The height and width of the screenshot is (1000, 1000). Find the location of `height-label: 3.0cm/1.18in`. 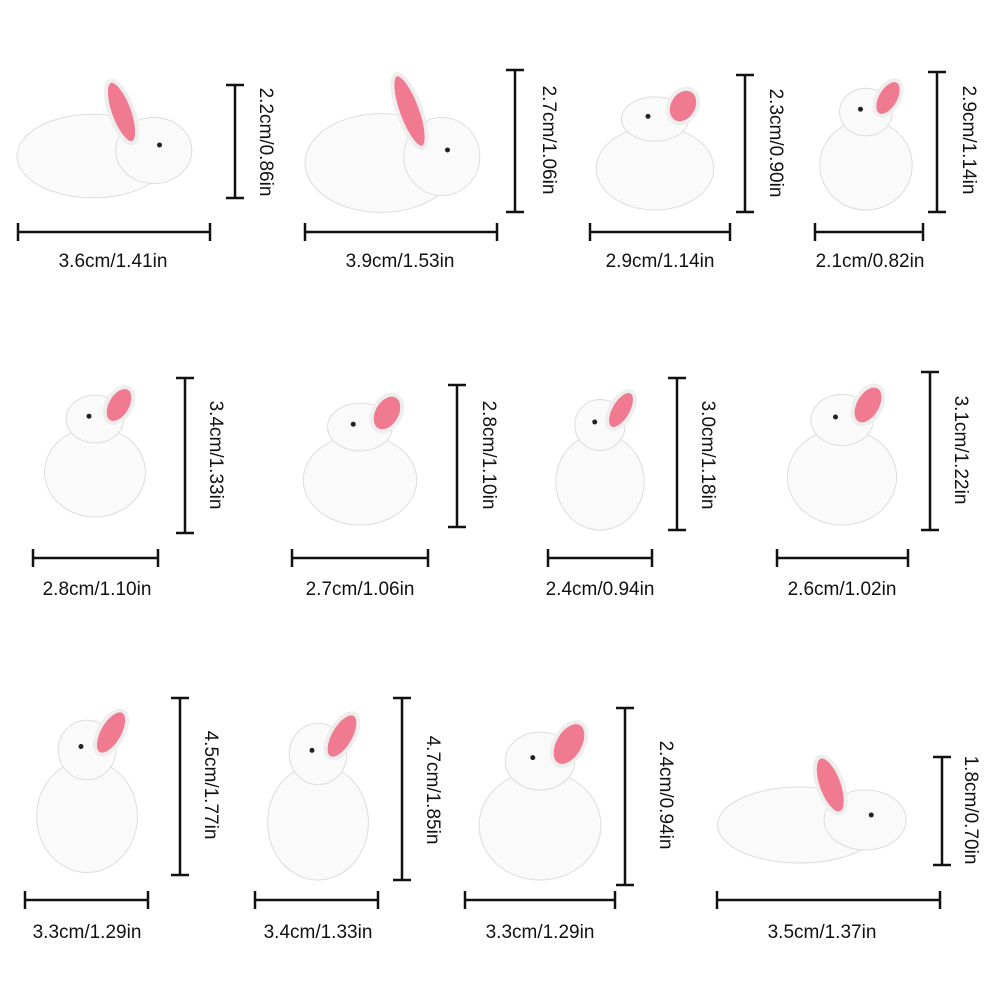

height-label: 3.0cm/1.18in is located at coordinates (707, 455).